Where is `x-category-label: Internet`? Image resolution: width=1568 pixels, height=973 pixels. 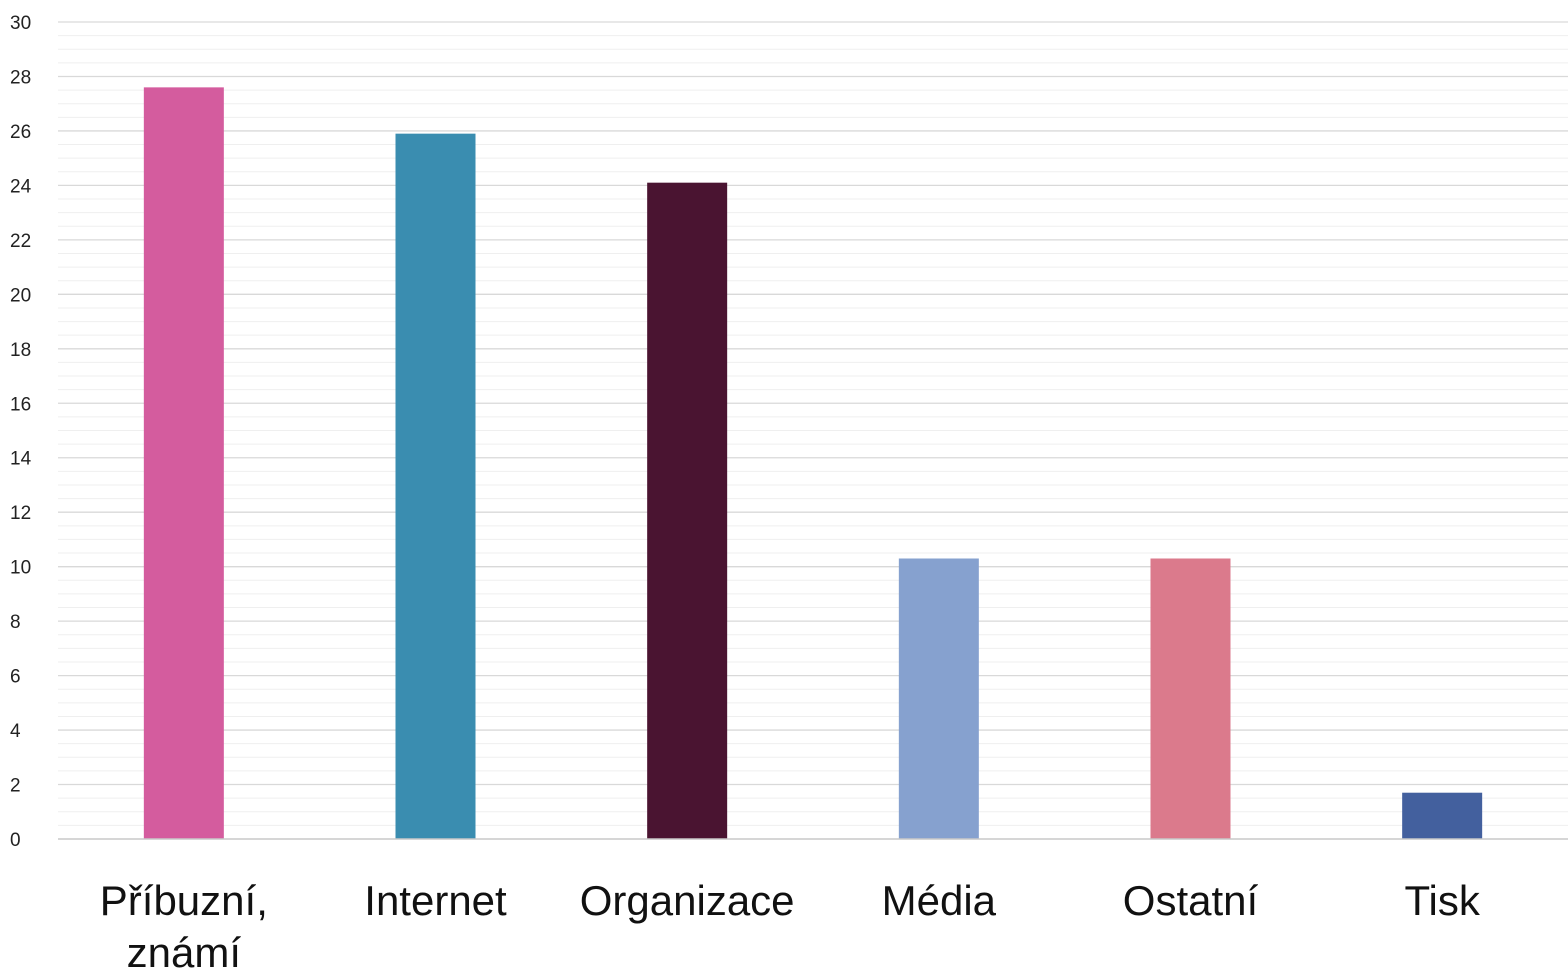
x-category-label: Internet is located at coordinates (435, 900).